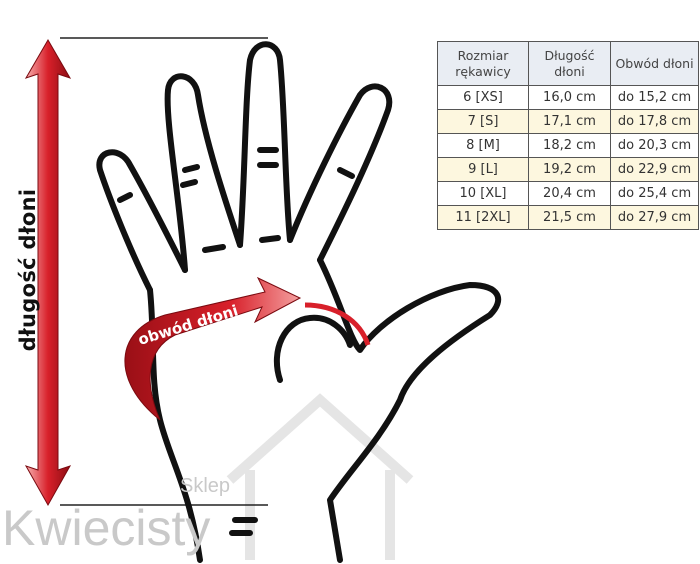  What do you see at coordinates (654, 217) in the screenshot?
I see `cell-circumference: do 27,9 cm` at bounding box center [654, 217].